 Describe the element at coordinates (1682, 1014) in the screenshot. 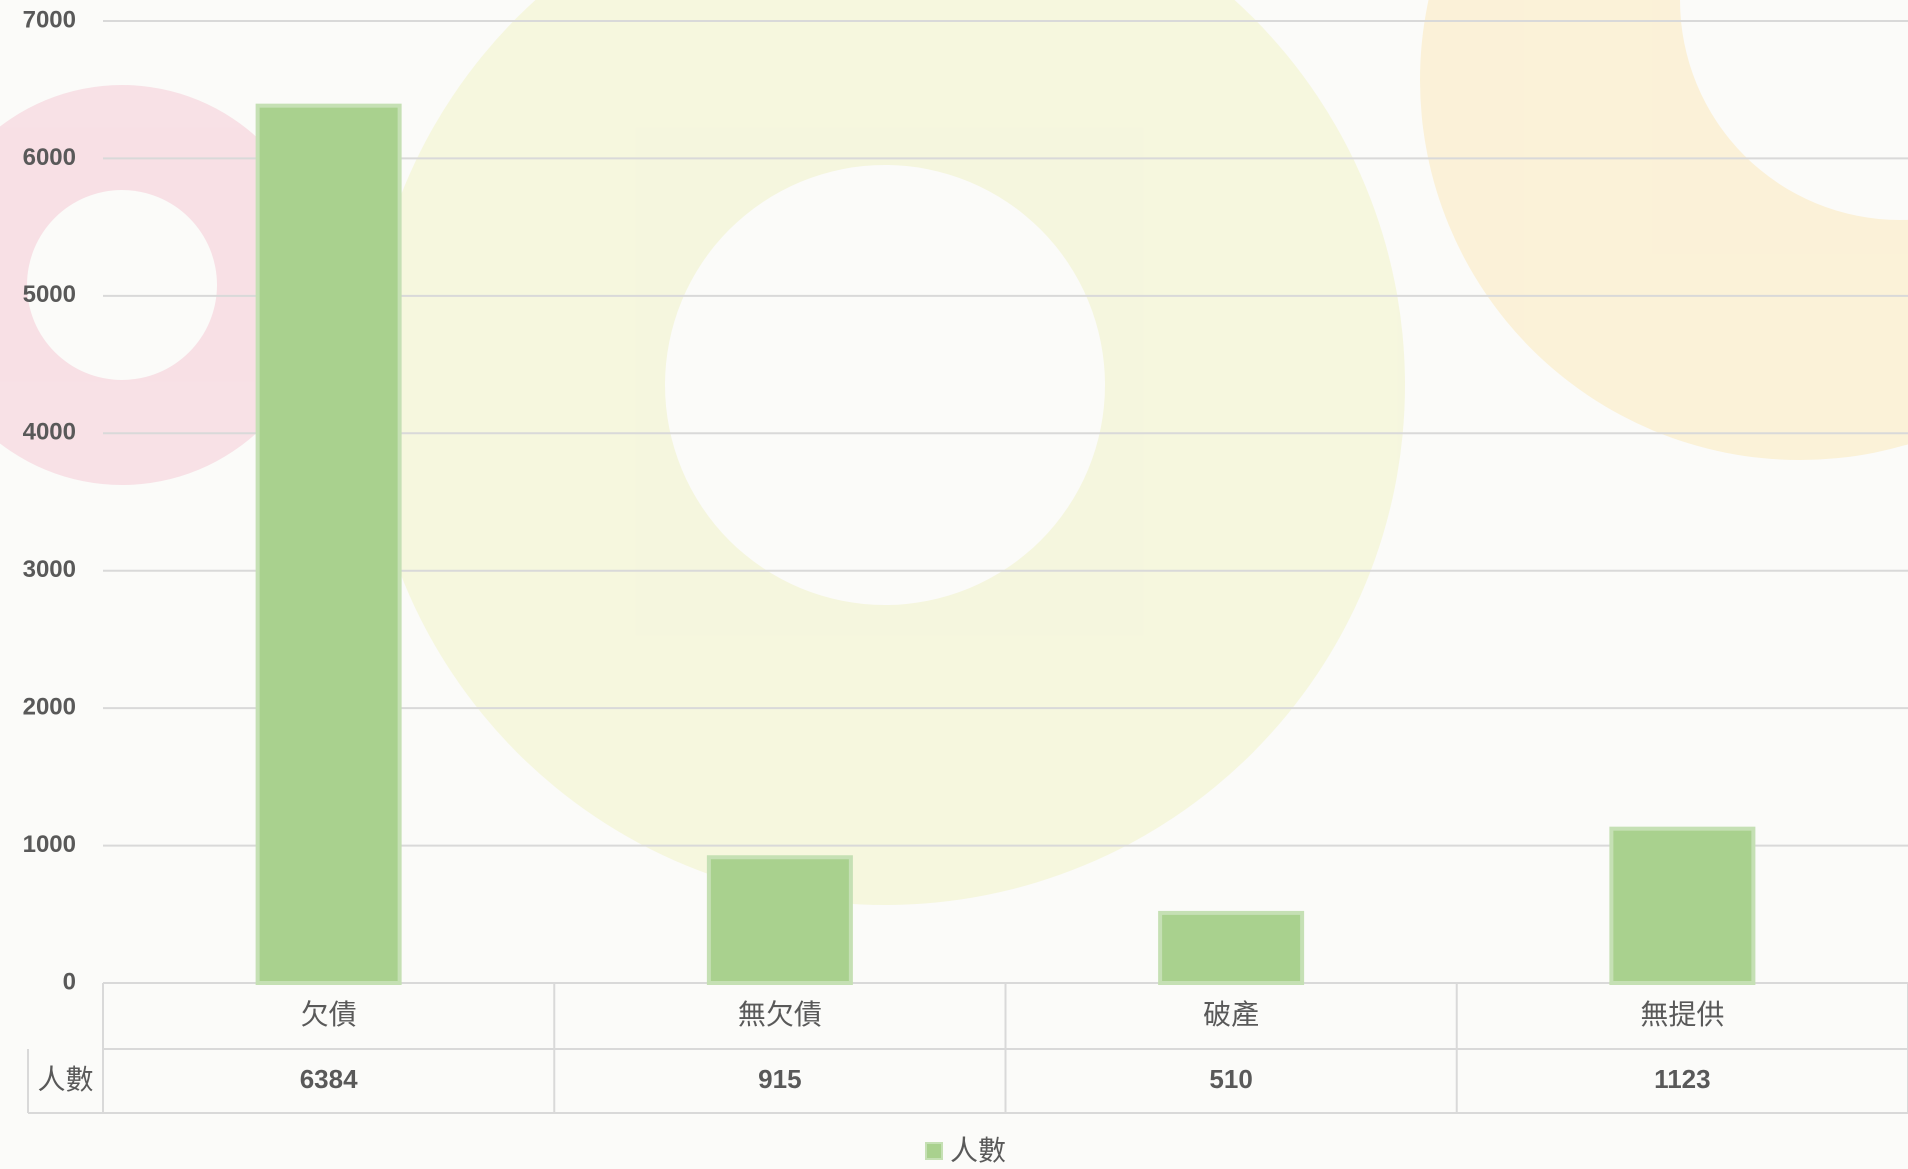

I see `x-tick-label: 無提供` at that location.